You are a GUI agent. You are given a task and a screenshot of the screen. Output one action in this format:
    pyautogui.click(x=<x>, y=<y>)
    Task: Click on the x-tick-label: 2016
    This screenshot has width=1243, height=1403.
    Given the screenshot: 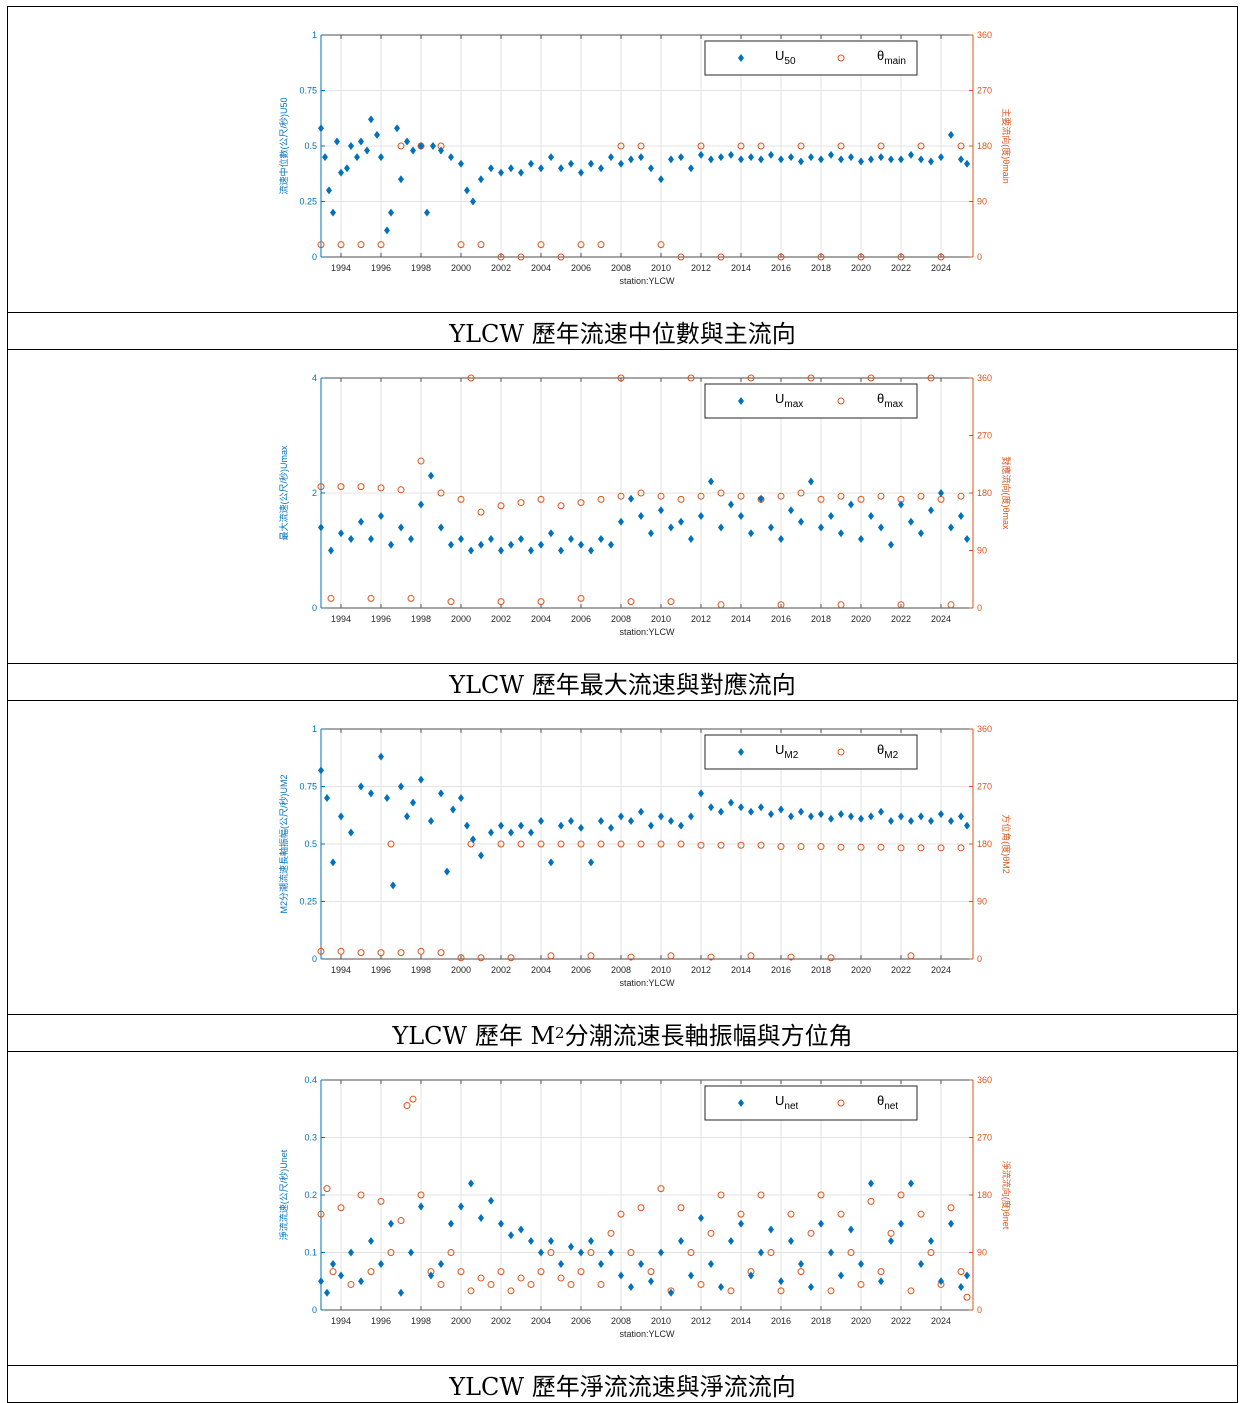 What is the action you would take?
    pyautogui.click(x=781, y=970)
    